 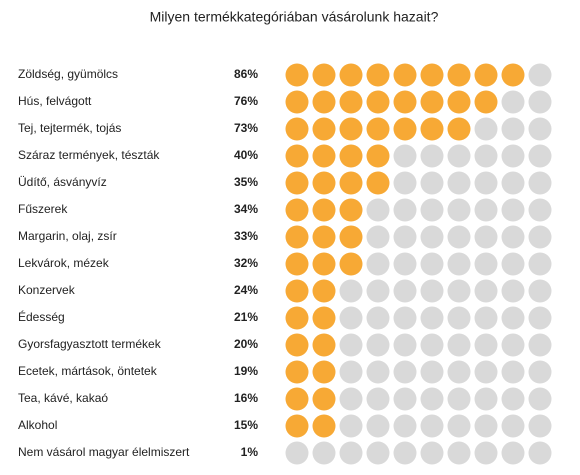 What do you see at coordinates (90, 344) in the screenshot?
I see `category-label: Gyorsfagyasztott termékek` at bounding box center [90, 344].